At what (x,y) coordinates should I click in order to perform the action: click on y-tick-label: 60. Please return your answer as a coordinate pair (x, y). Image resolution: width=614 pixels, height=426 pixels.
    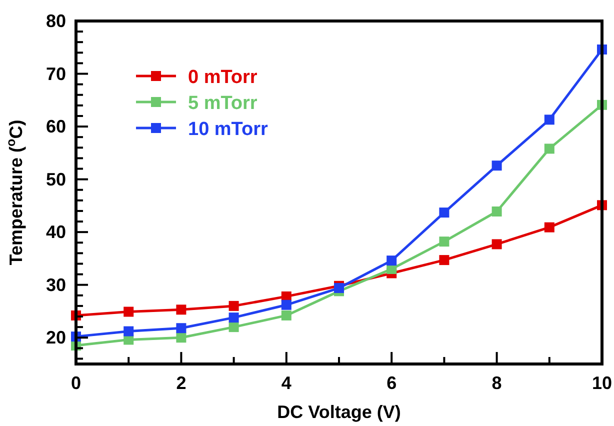
    Looking at the image, I should click on (56, 126).